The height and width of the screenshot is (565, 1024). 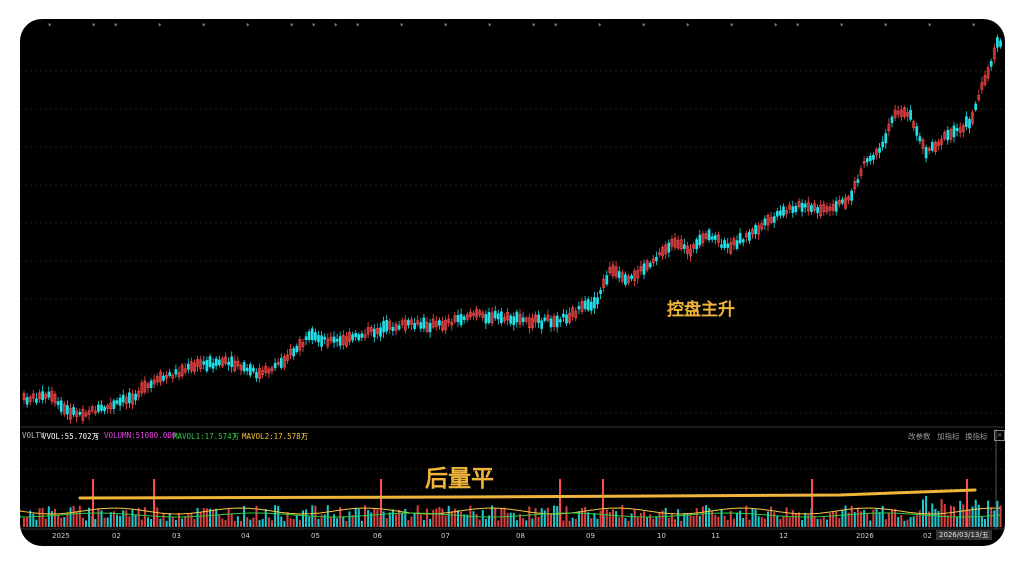 I want to click on annotation-upper: 控盘主升, so click(x=701, y=310).